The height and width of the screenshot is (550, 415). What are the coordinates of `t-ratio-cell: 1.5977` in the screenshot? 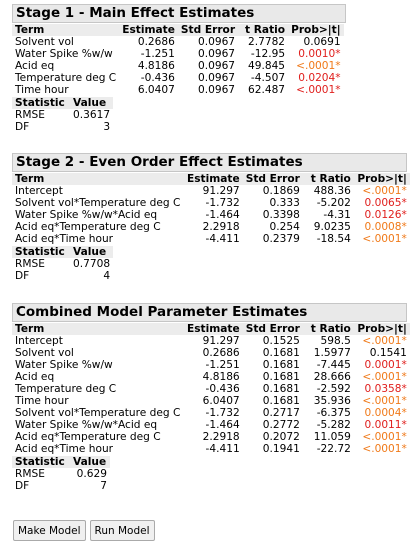 It's located at (332, 353).